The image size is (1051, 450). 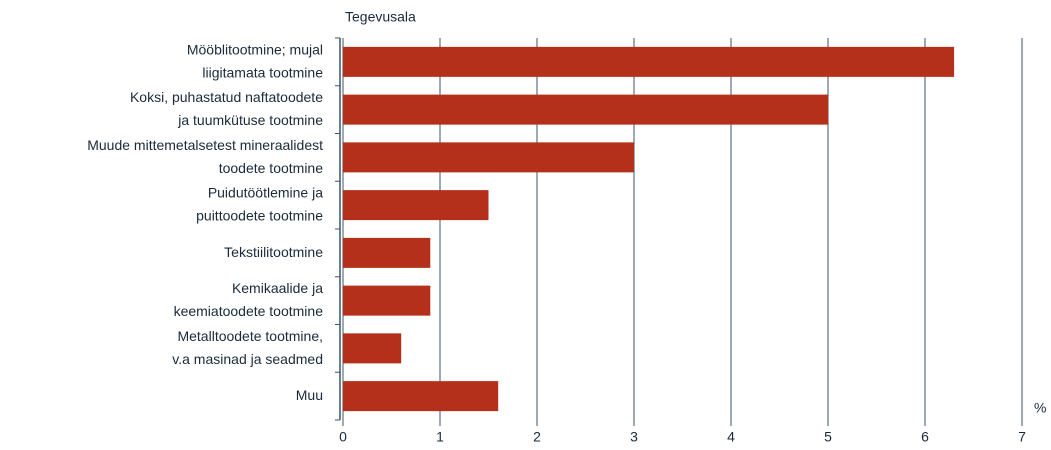 I want to click on x-tick-label: 6, so click(x=925, y=437).